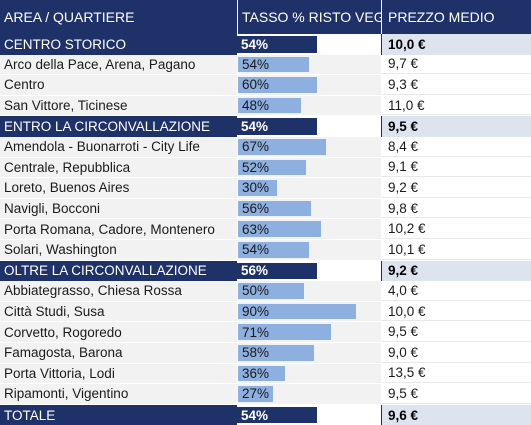 The width and height of the screenshot is (531, 425). I want to click on rate-cell: 36%, so click(309, 373).